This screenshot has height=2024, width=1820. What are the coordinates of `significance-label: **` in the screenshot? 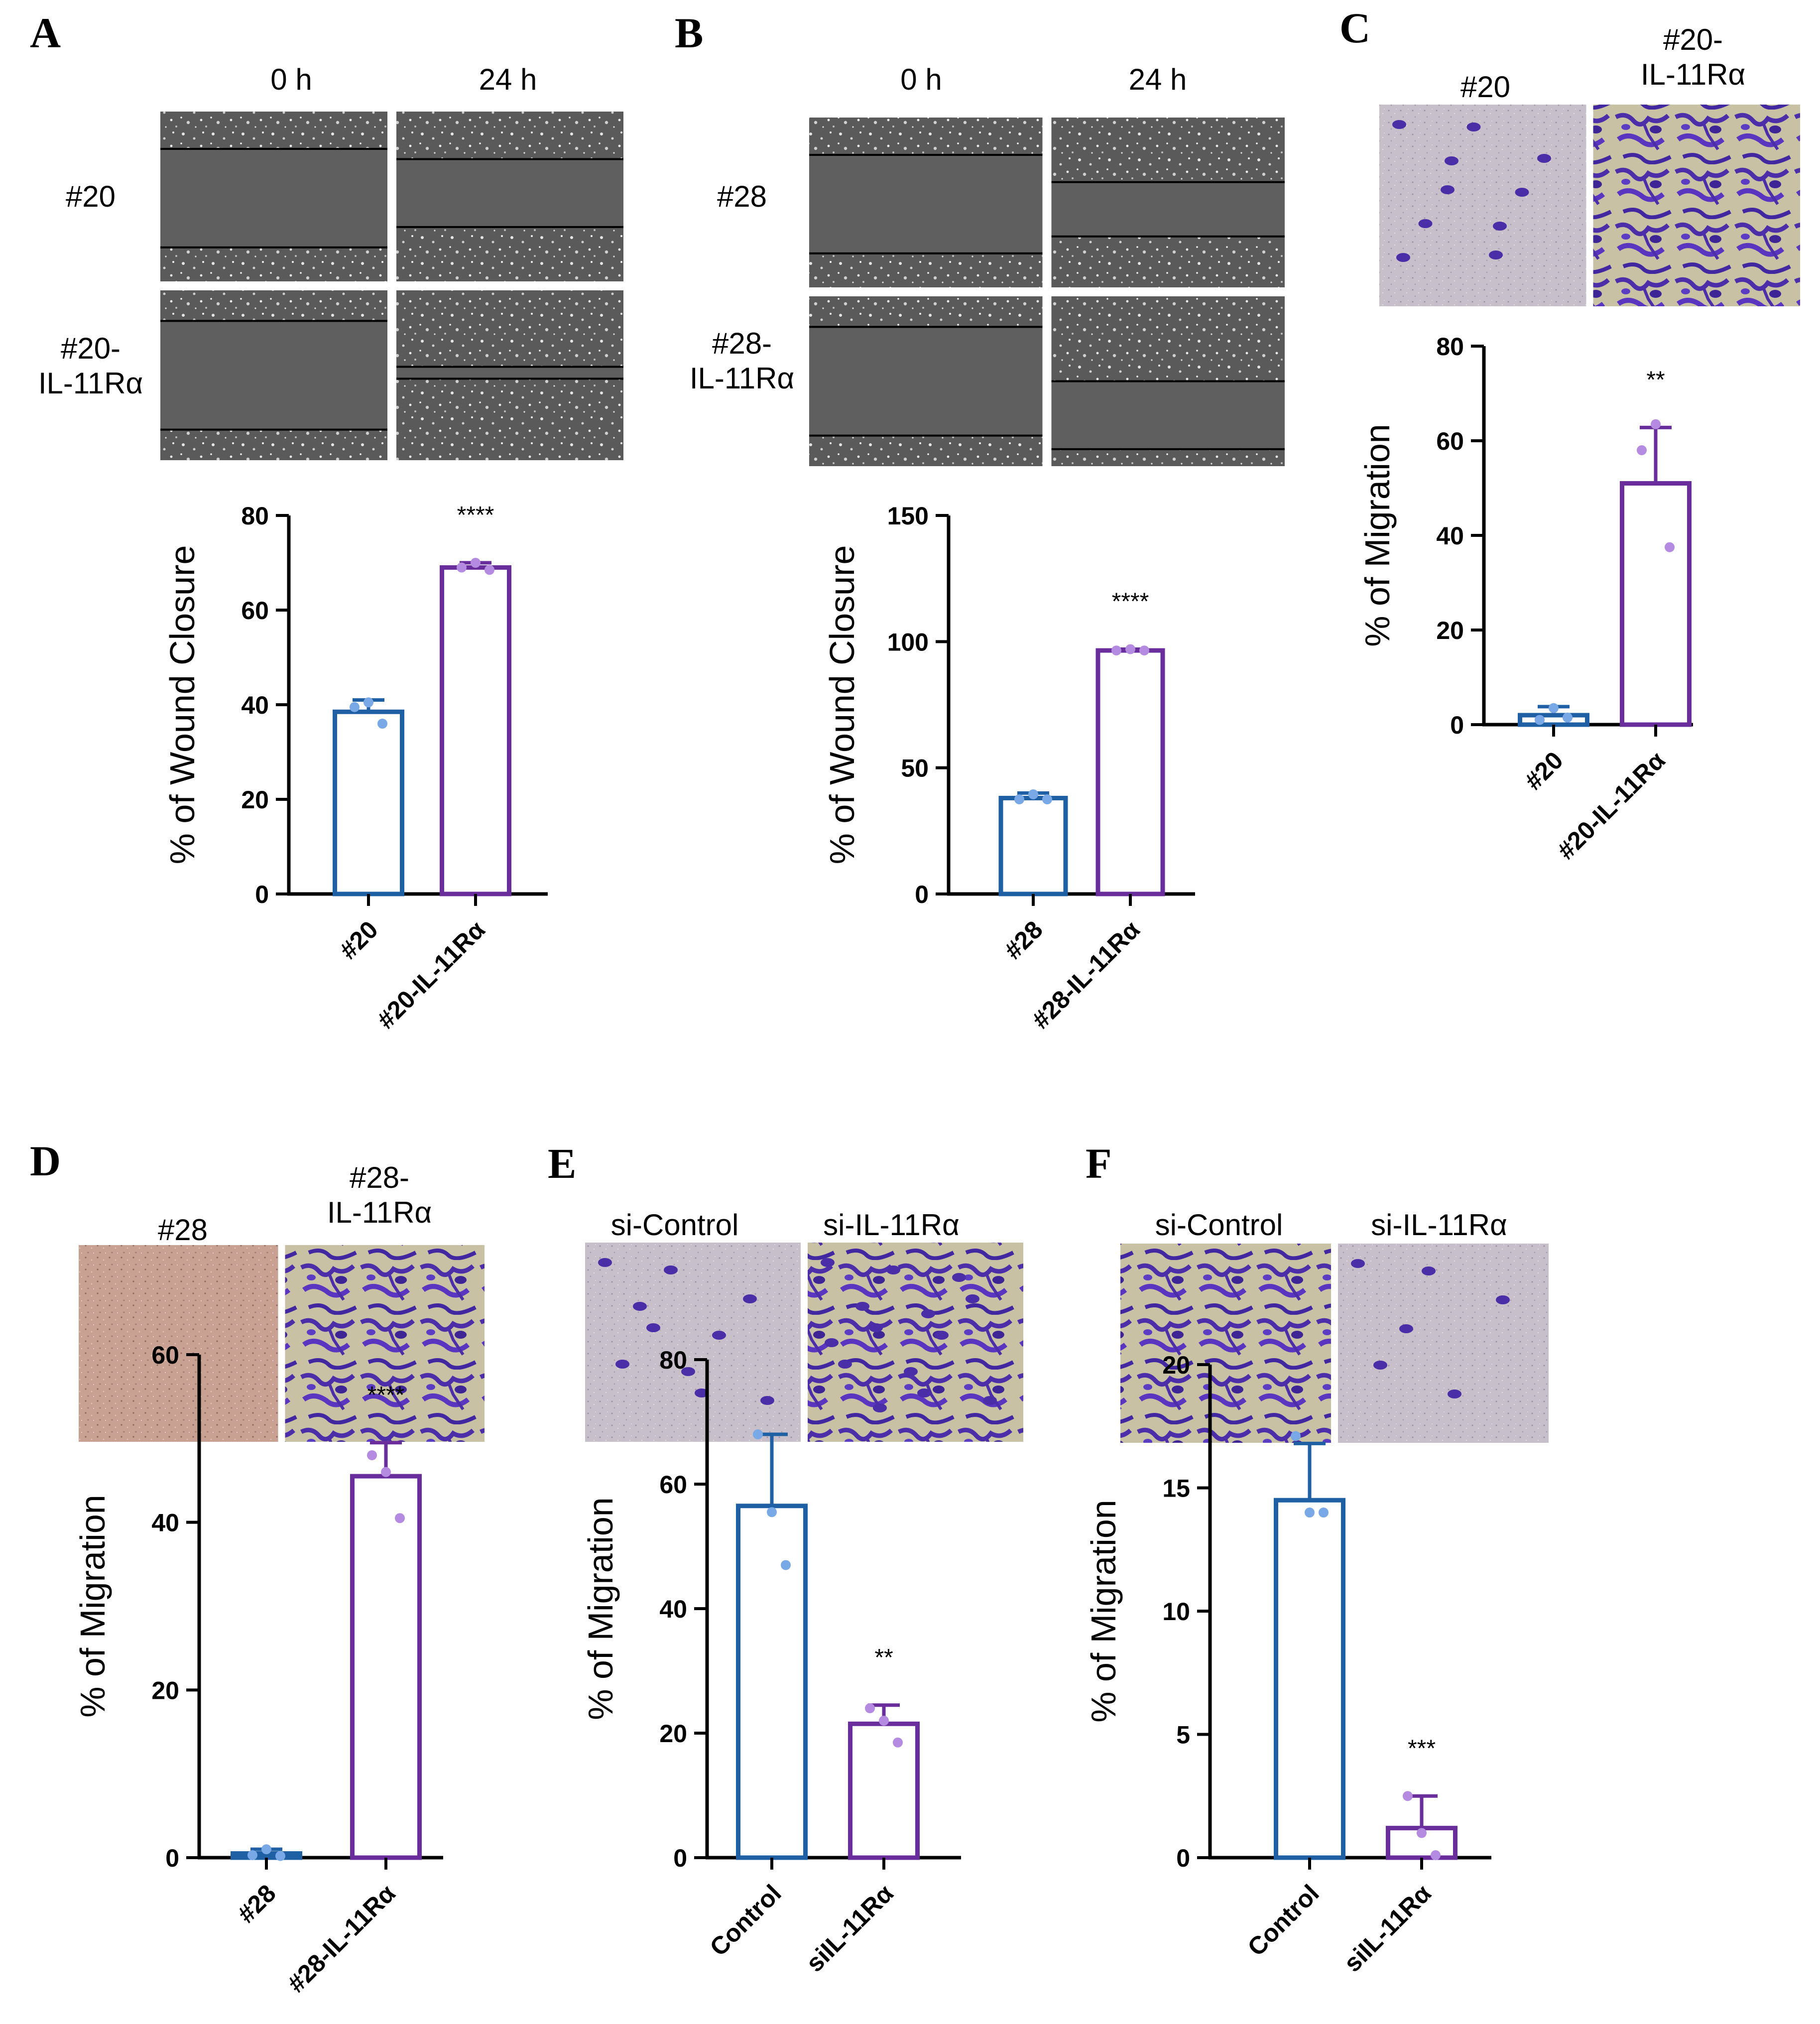 It's located at (883, 1657).